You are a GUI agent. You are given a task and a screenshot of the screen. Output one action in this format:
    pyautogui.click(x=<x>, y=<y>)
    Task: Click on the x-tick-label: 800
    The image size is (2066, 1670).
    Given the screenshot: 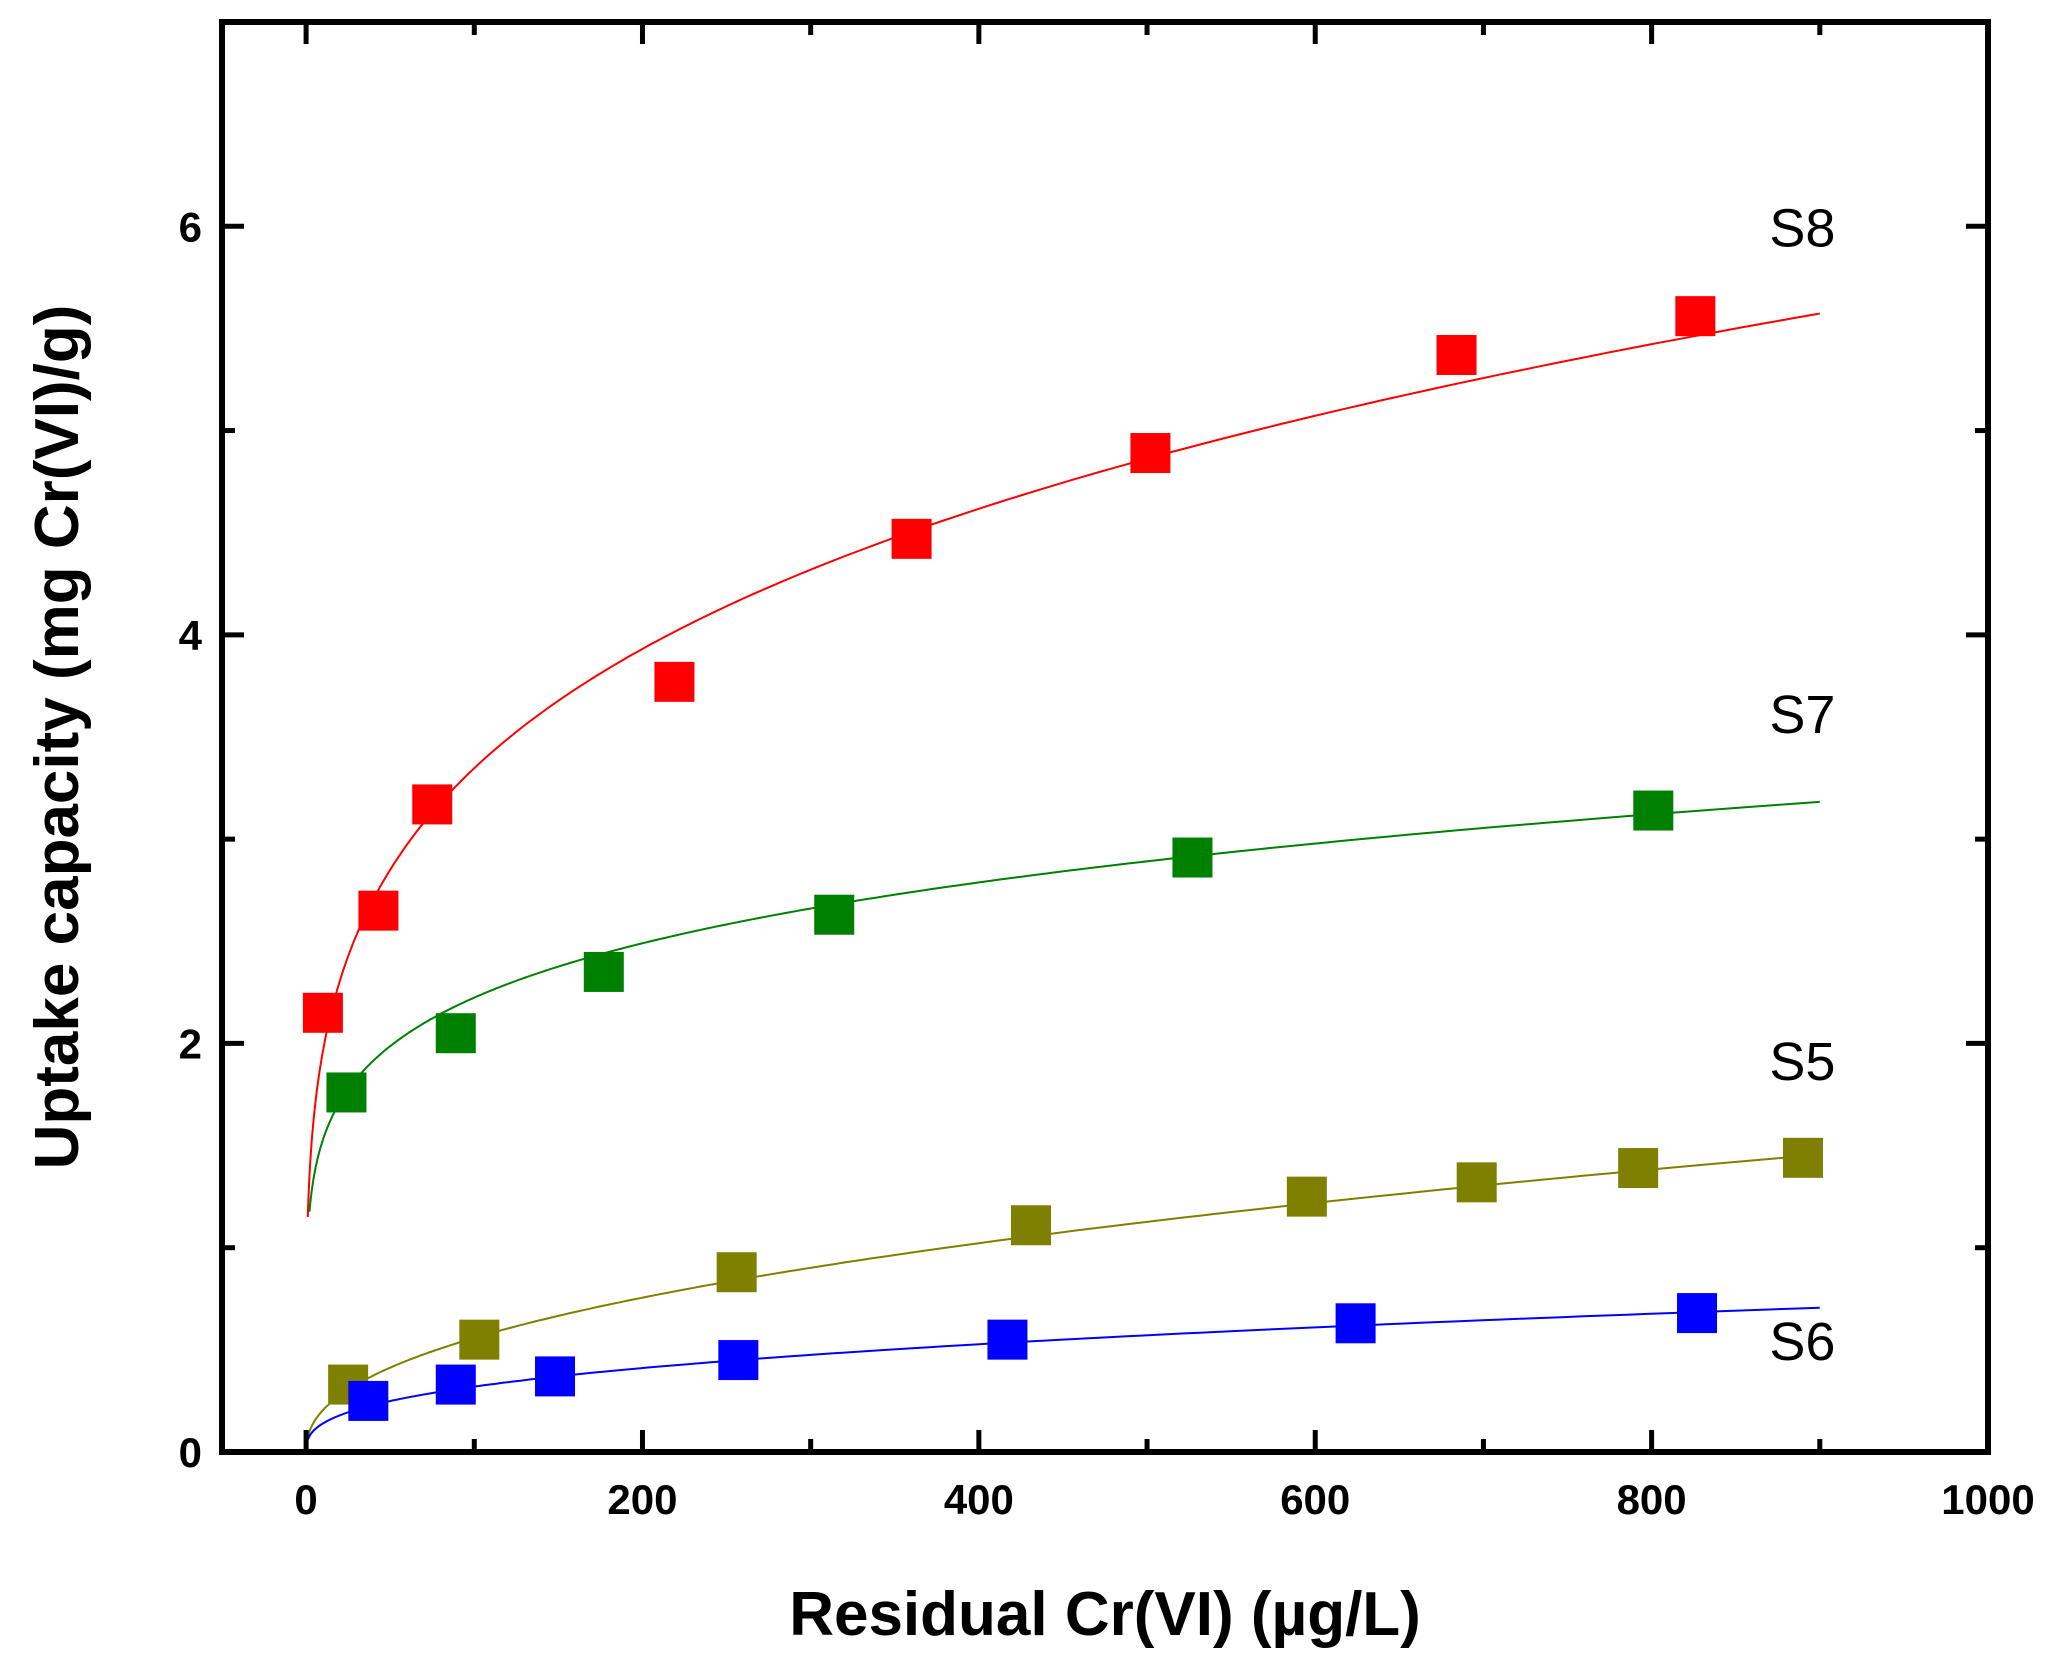 What is the action you would take?
    pyautogui.click(x=1652, y=1499)
    